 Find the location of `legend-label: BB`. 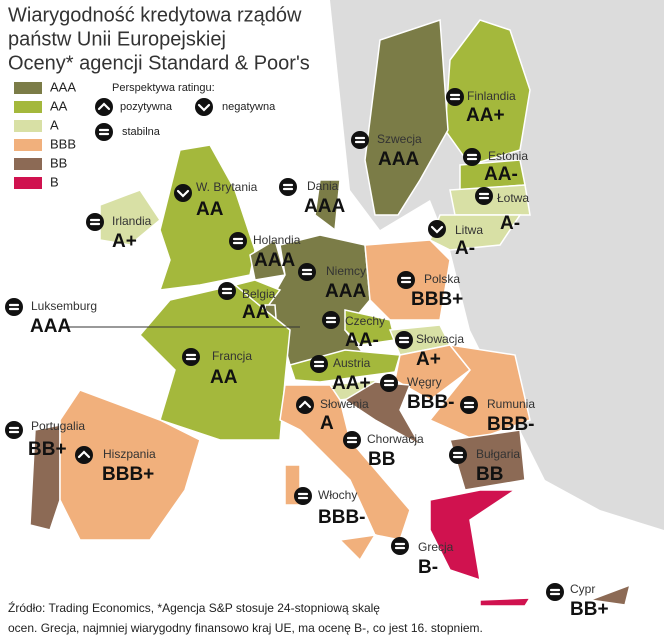

legend-label: BB is located at coordinates (58, 162).